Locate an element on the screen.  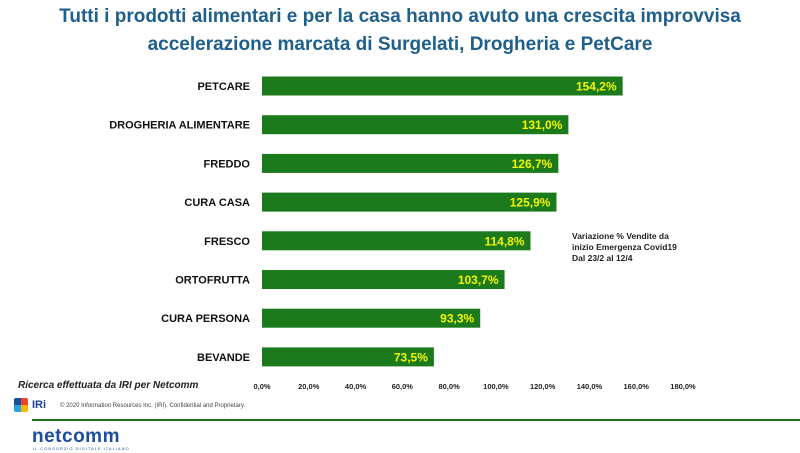
category-label: CURA PERSONA is located at coordinates (205, 319).